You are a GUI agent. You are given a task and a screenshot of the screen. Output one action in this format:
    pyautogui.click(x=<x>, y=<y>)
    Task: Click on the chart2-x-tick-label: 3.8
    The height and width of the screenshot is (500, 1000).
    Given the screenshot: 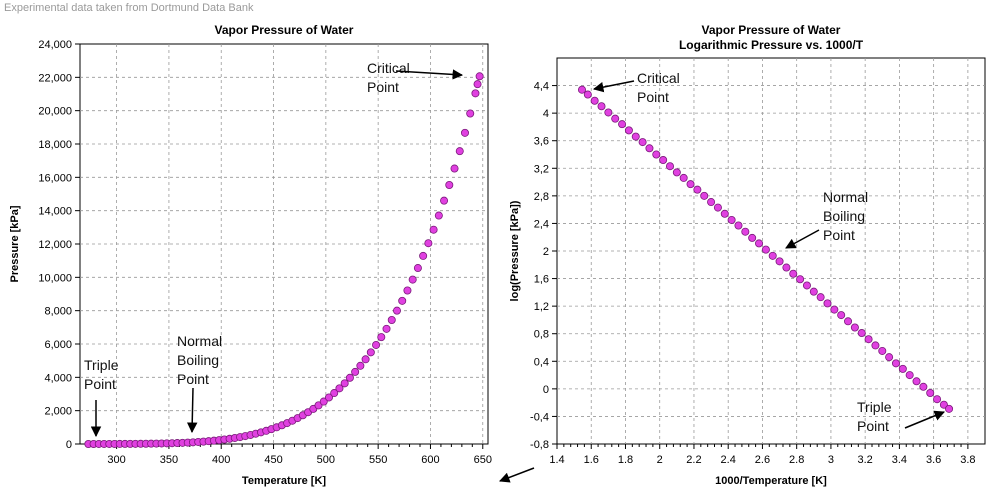 What is the action you would take?
    pyautogui.click(x=967, y=460)
    